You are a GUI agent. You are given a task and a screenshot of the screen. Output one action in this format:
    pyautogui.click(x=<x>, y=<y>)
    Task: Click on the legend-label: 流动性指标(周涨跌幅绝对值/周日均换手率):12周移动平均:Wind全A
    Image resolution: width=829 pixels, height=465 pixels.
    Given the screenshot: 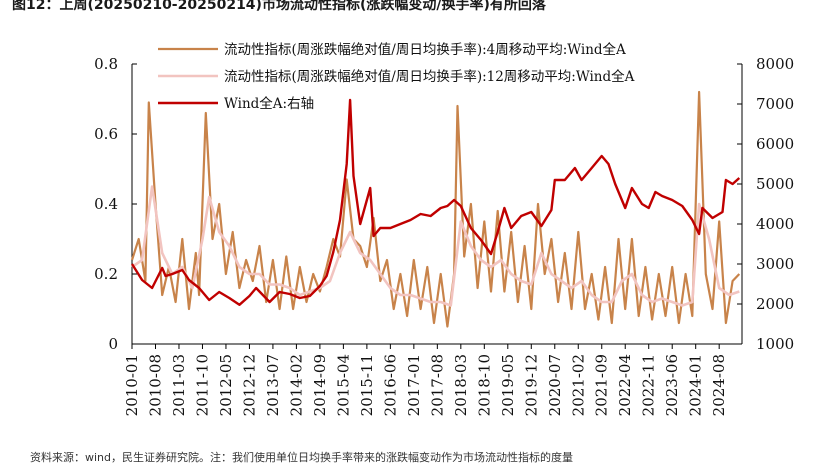 What is the action you would take?
    pyautogui.click(x=429, y=76)
    